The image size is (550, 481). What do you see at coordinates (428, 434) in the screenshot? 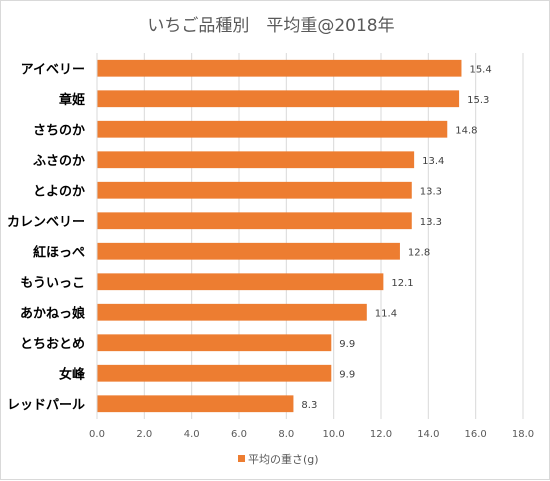
I see `x-tick-label: 14.0` at bounding box center [428, 434].